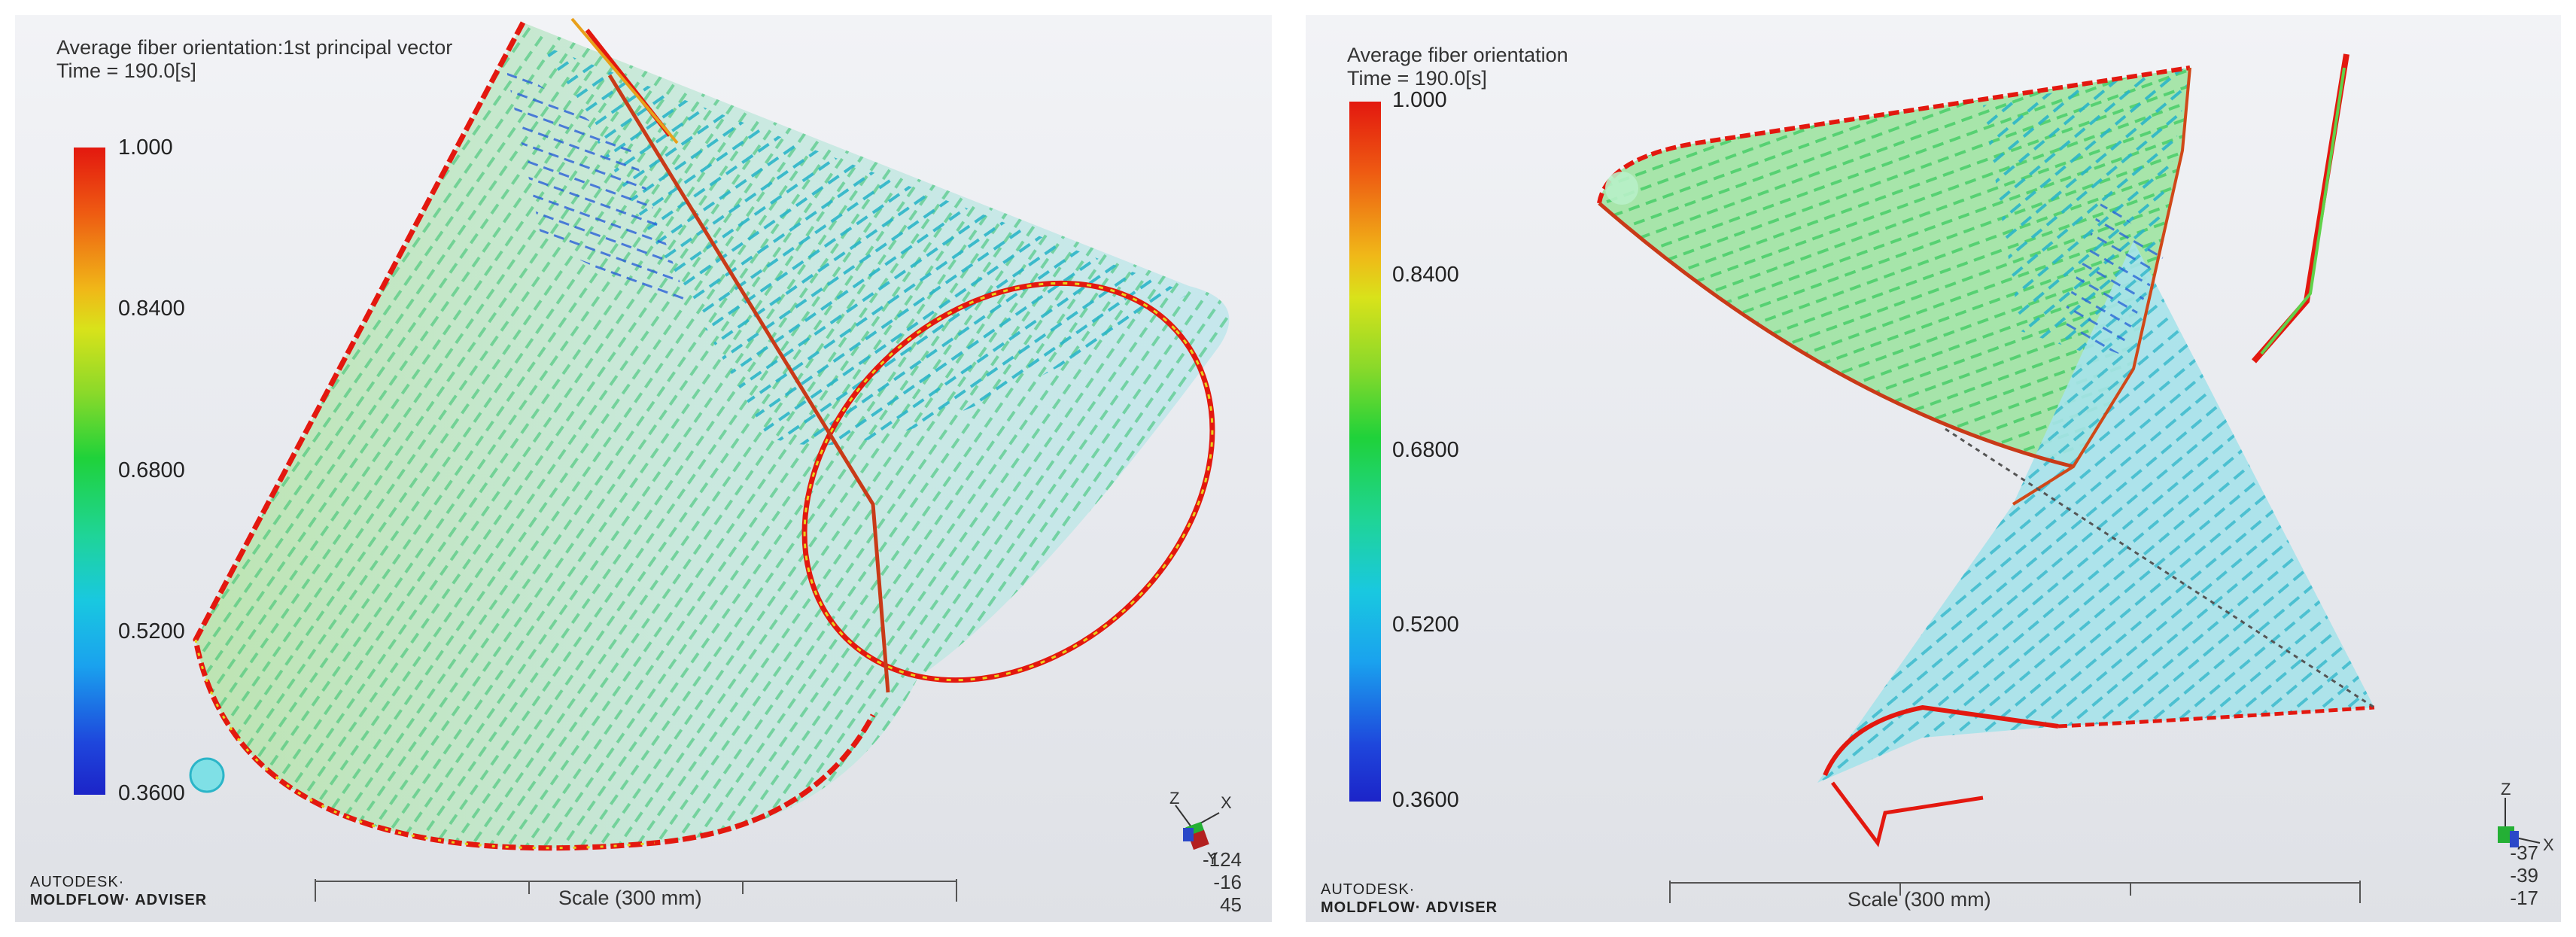 This screenshot has width=2576, height=937. Describe the element at coordinates (1222, 882) in the screenshot. I see `view-coordinates: -124 -16 45` at that location.